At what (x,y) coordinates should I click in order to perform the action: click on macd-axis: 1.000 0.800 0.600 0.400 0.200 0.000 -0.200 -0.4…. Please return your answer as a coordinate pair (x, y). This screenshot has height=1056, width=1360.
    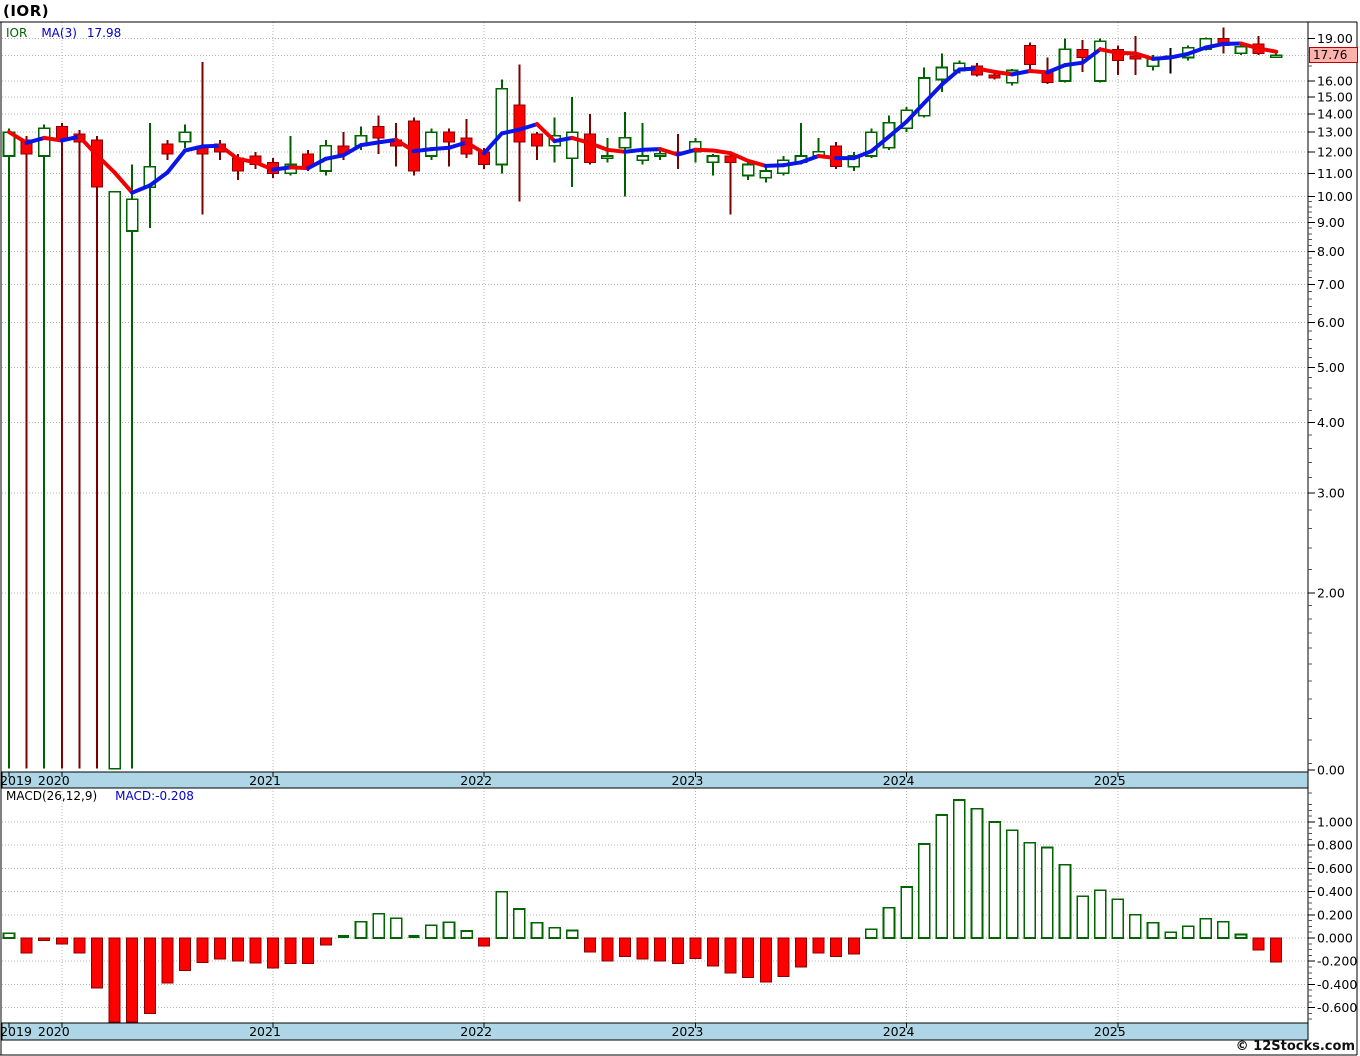
    Looking at the image, I should click on (1332, 906).